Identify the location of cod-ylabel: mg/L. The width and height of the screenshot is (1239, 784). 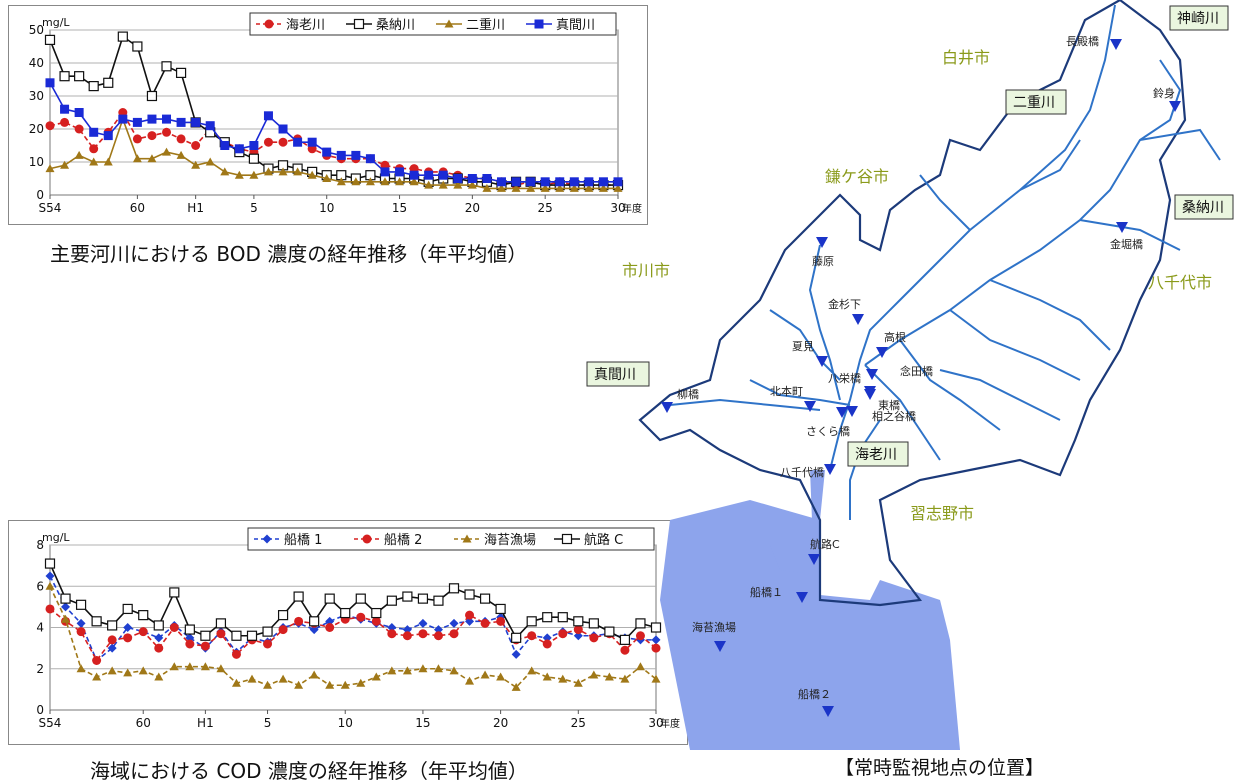
(56, 537).